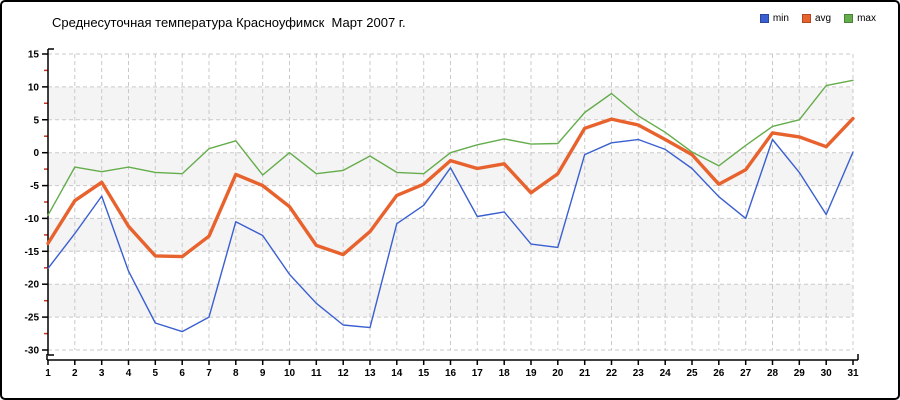 The width and height of the screenshot is (900, 400). I want to click on legend-item-max: max, so click(860, 18).